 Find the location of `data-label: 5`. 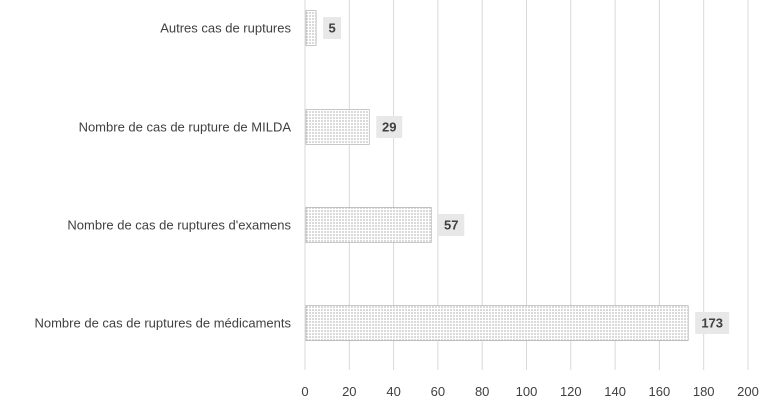

data-label: 5 is located at coordinates (331, 28).